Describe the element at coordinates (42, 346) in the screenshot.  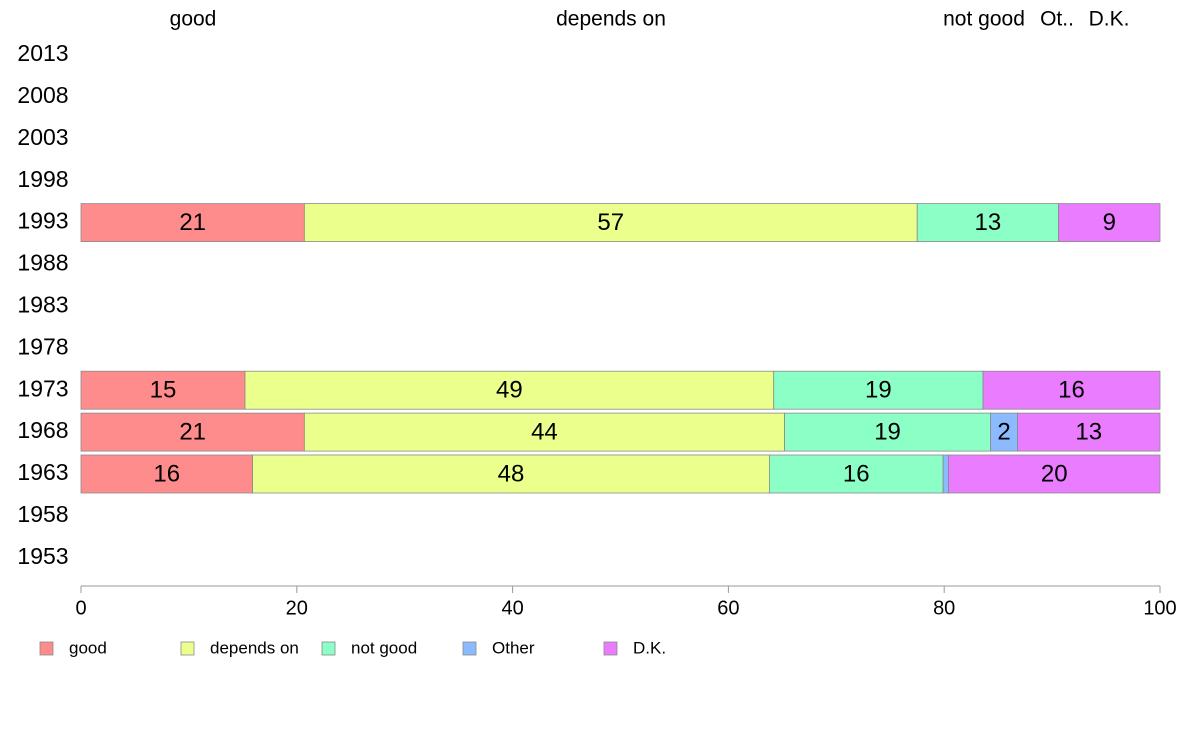
I see `year-label-1978: 1978` at that location.